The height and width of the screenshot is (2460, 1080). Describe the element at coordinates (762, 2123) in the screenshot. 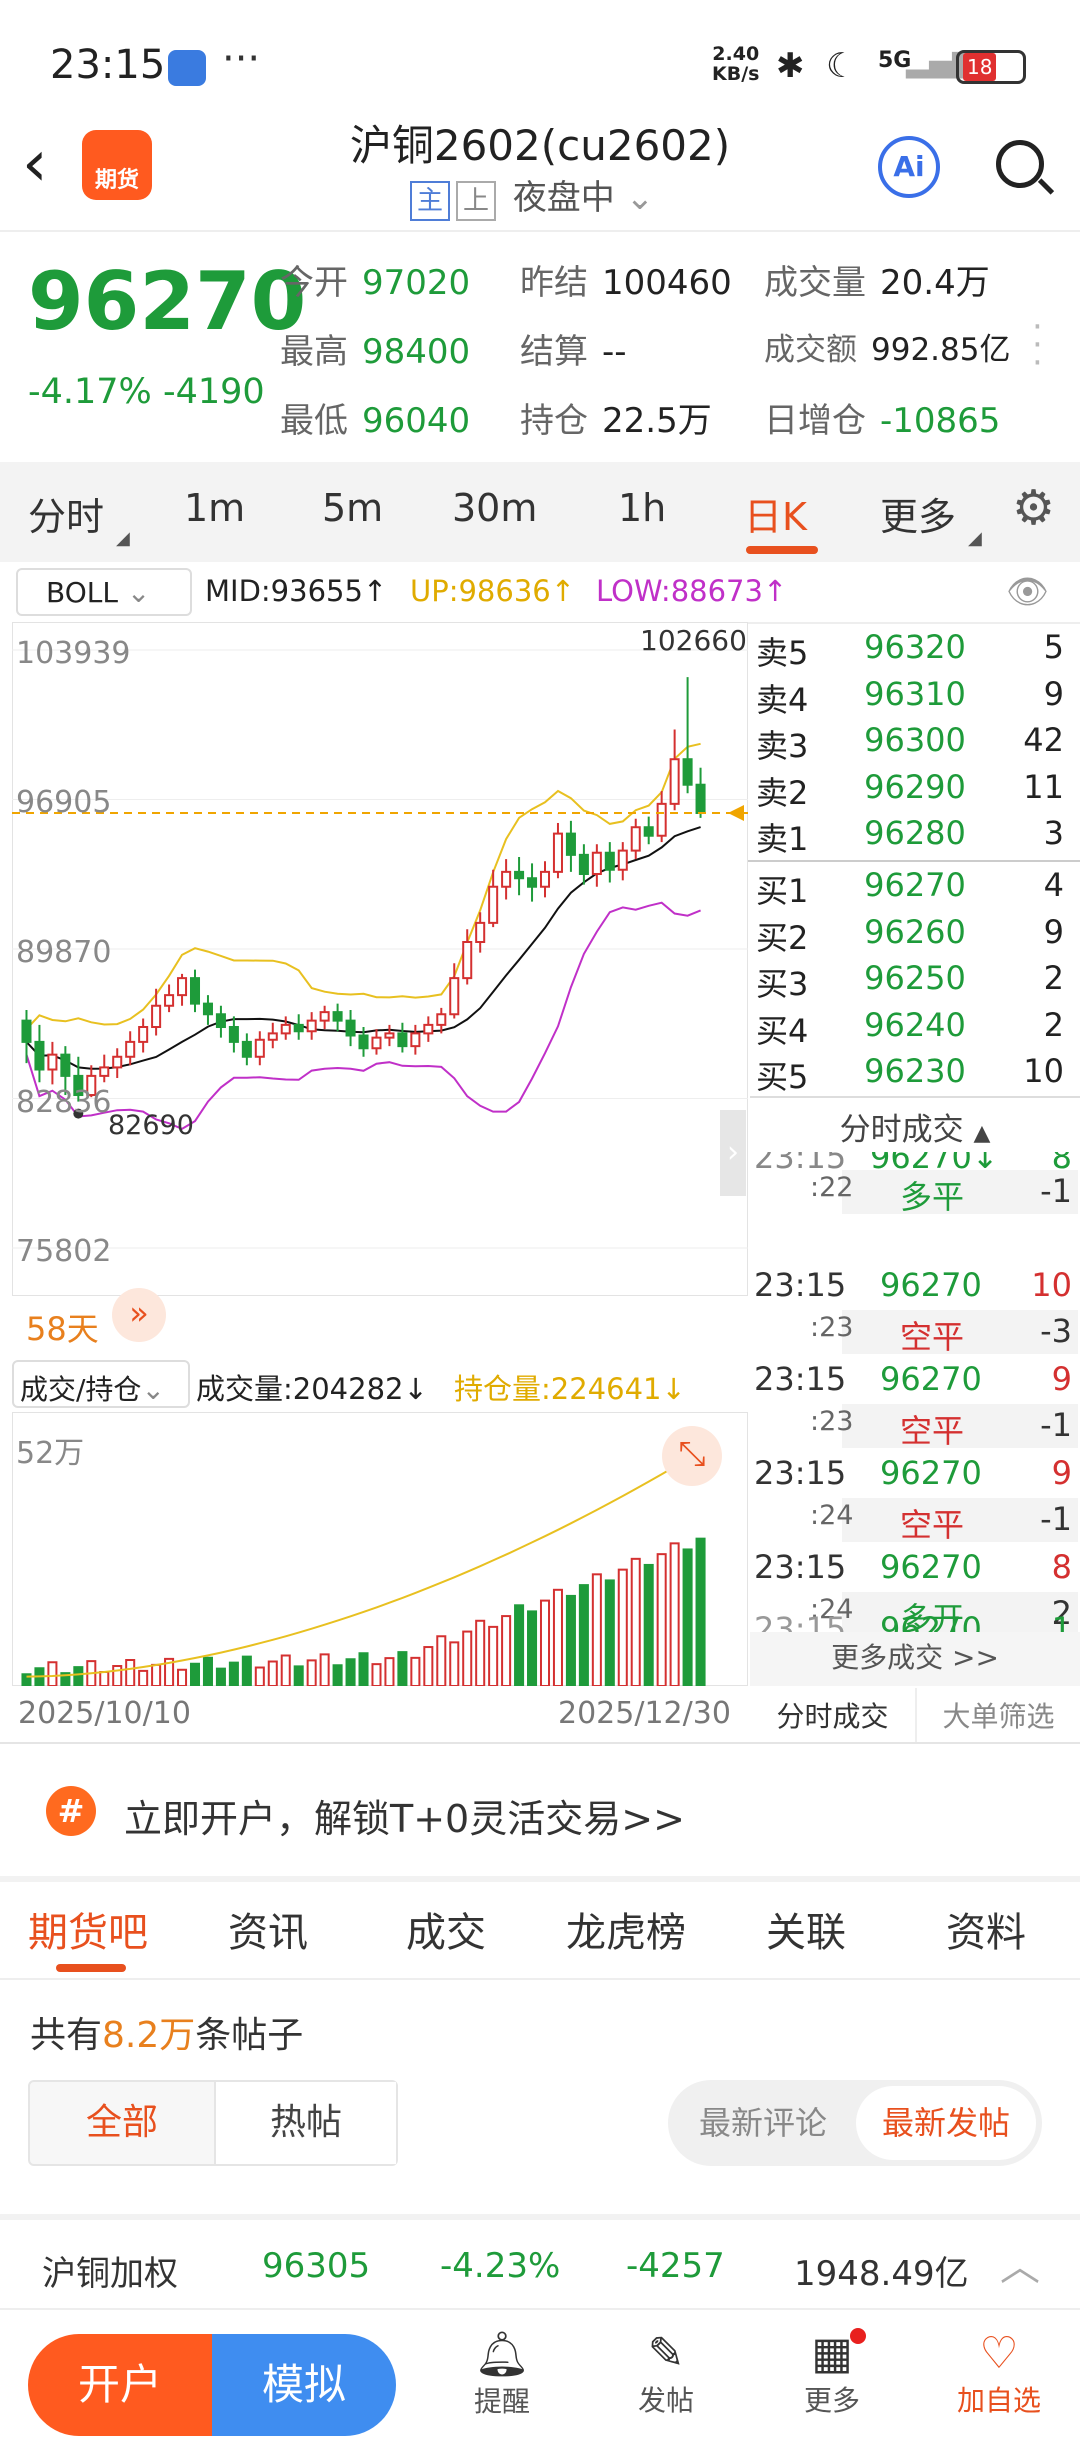

I see `sort-latest-comment: 最新评论` at that location.